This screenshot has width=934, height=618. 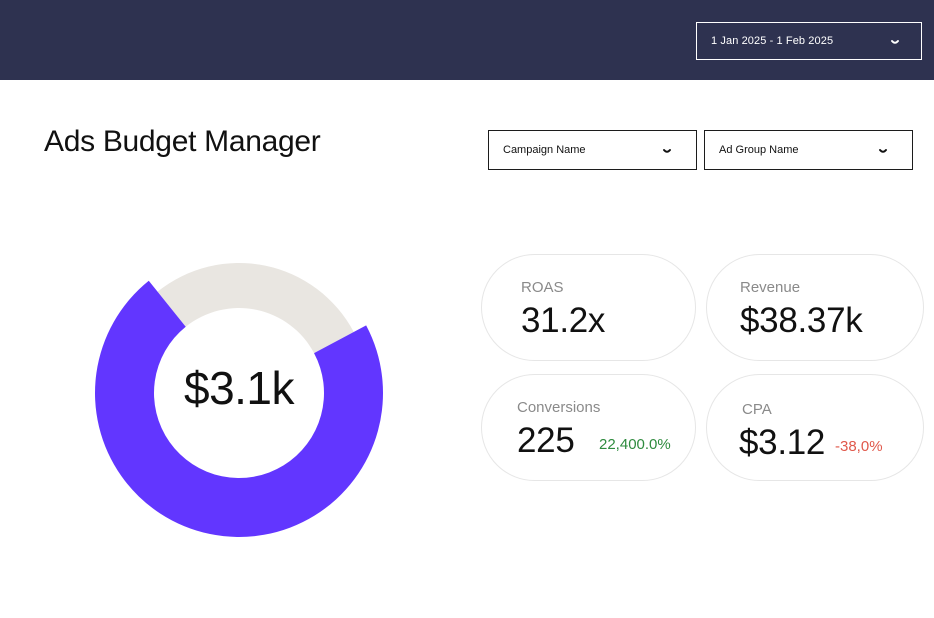 What do you see at coordinates (239, 388) in the screenshot?
I see `budget-spent-value: $3.1k` at bounding box center [239, 388].